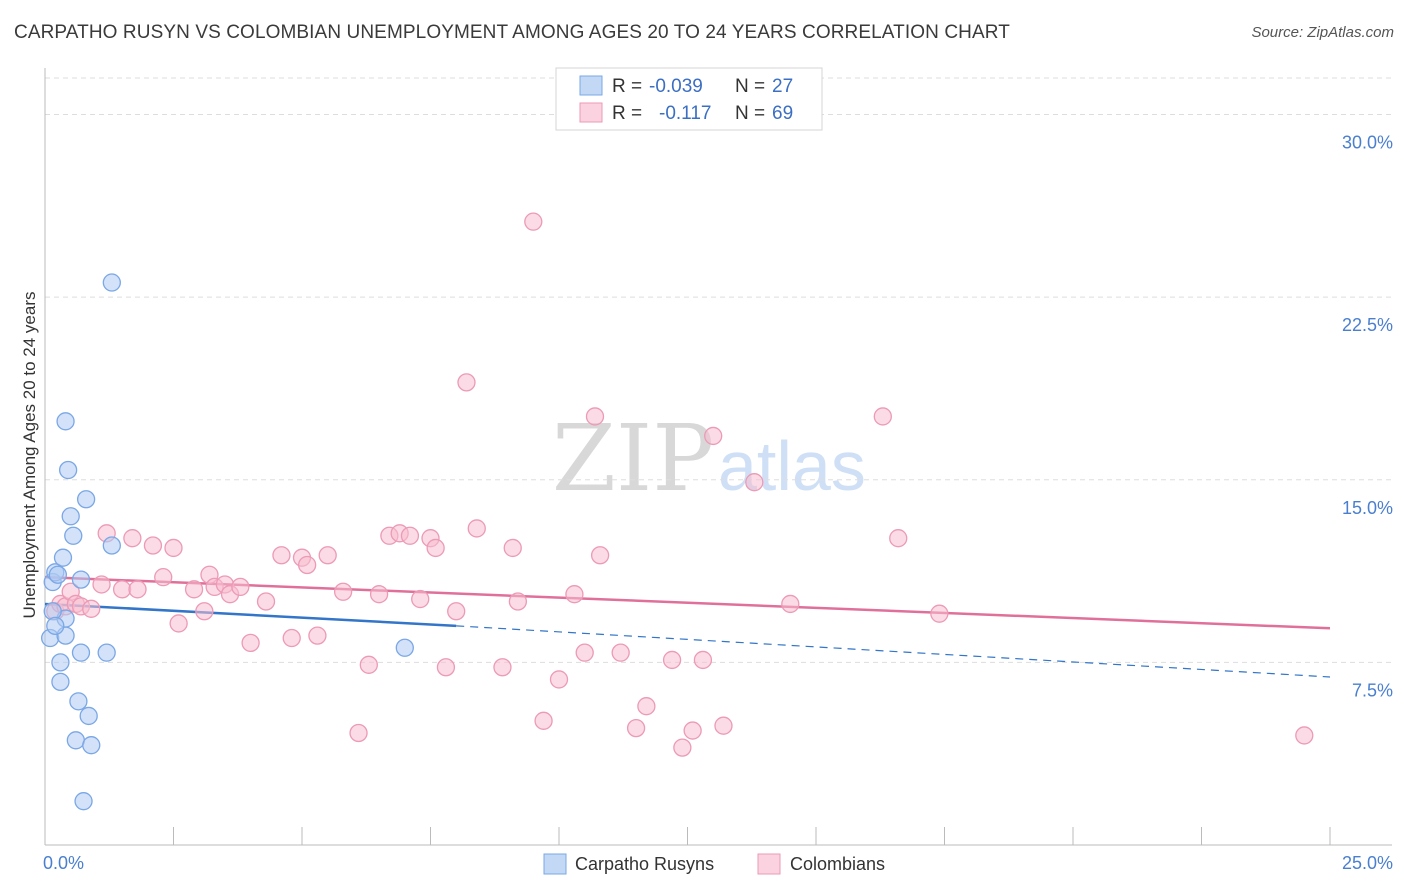 Image resolution: width=1406 pixels, height=892 pixels. What do you see at coordinates (1322, 32) in the screenshot?
I see `source-label: Source: ZipAtlas.com` at bounding box center [1322, 32].